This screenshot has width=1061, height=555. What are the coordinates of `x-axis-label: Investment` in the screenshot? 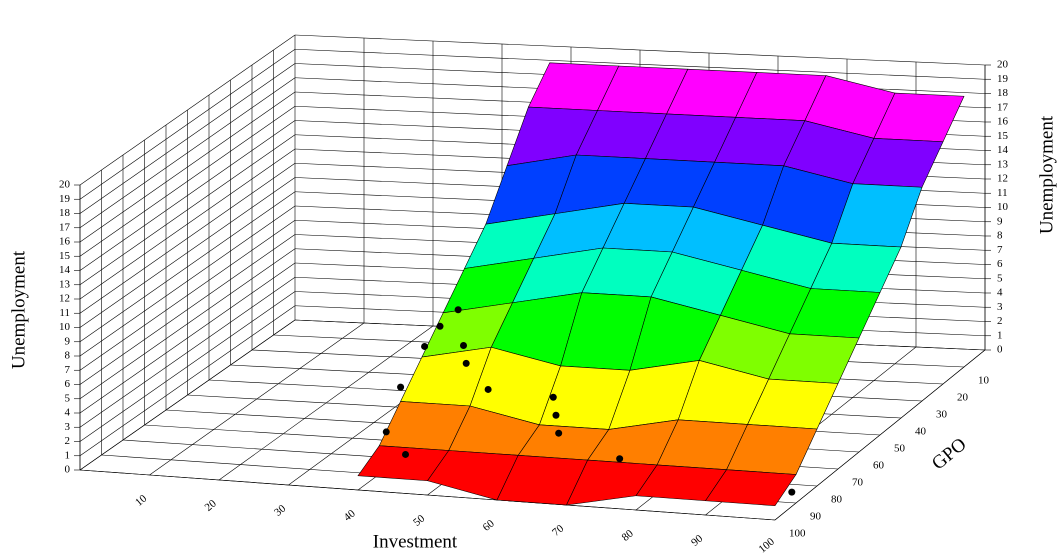 It's located at (415, 541).